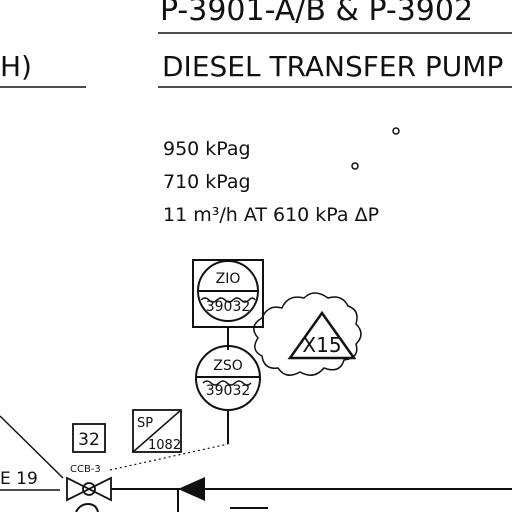 Image resolution: width=512 pixels, height=512 pixels. What do you see at coordinates (228, 366) in the screenshot?
I see `zso-tag: ZSO` at bounding box center [228, 366].